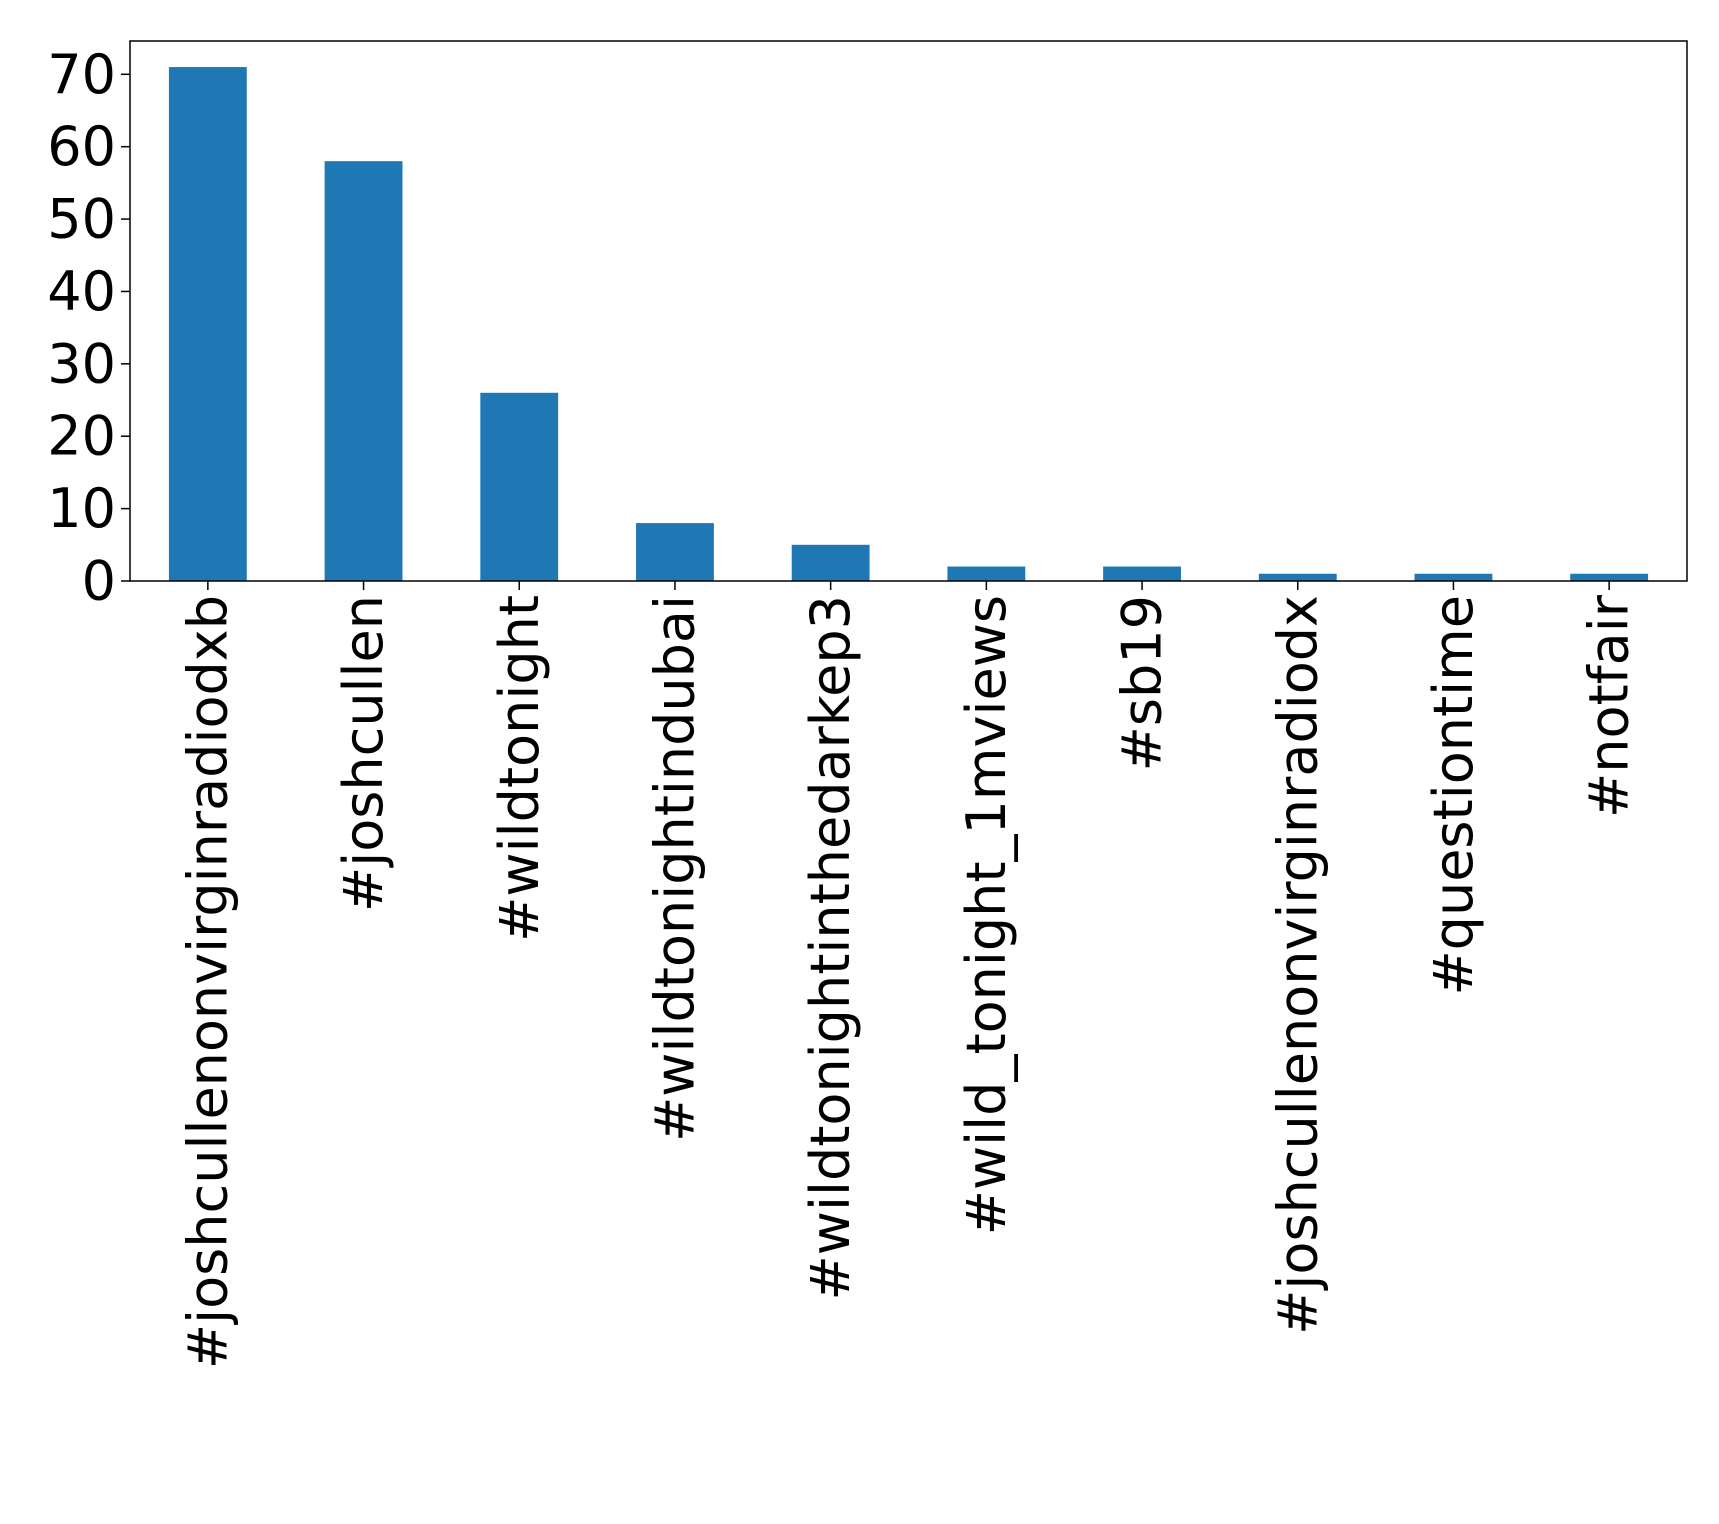  I want to click on x-tick-label-1: #joshcullen, so click(363, 753).